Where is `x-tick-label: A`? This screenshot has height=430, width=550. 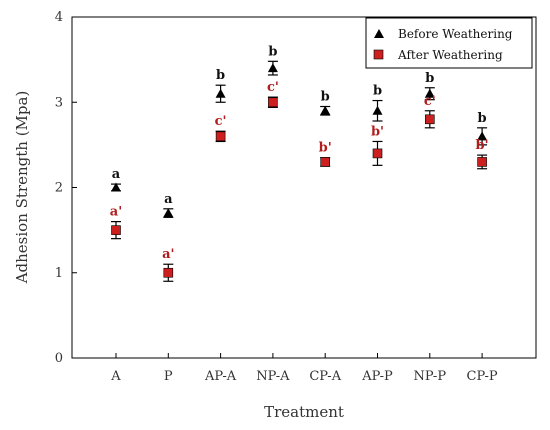
x-tick-label: A is located at coordinates (115, 376).